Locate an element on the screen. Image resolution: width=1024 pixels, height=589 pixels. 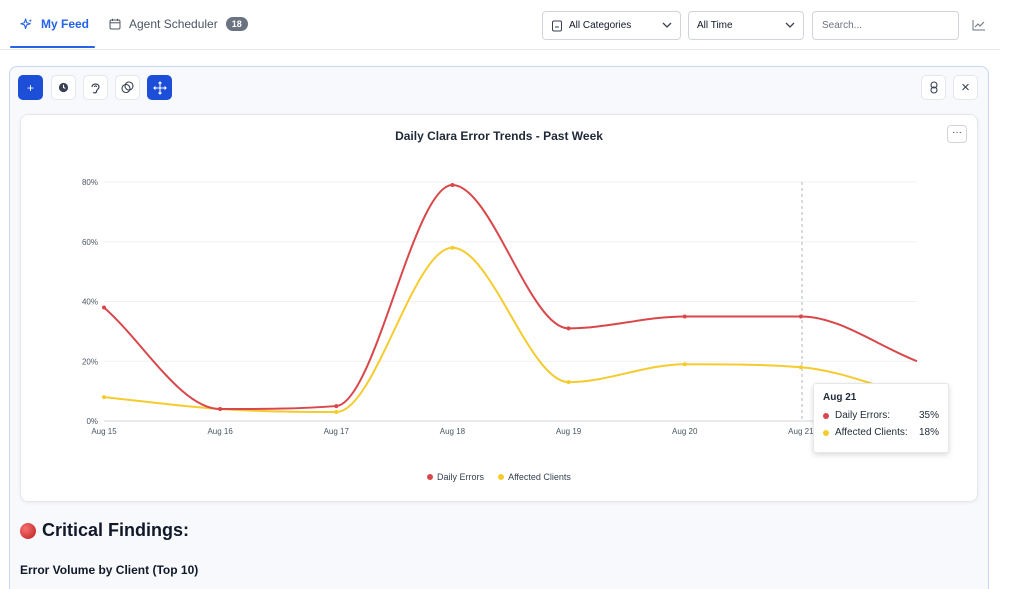
tooltip-value: 18% is located at coordinates (928, 432).